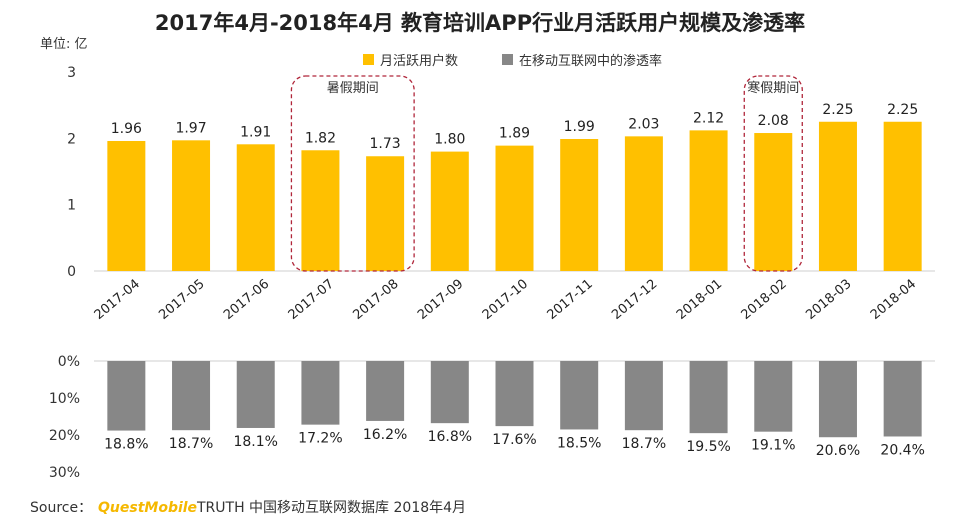 This screenshot has width=960, height=528. What do you see at coordinates (773, 446) in the screenshot?
I see `penetration-value-label: 19.1%` at bounding box center [773, 446].